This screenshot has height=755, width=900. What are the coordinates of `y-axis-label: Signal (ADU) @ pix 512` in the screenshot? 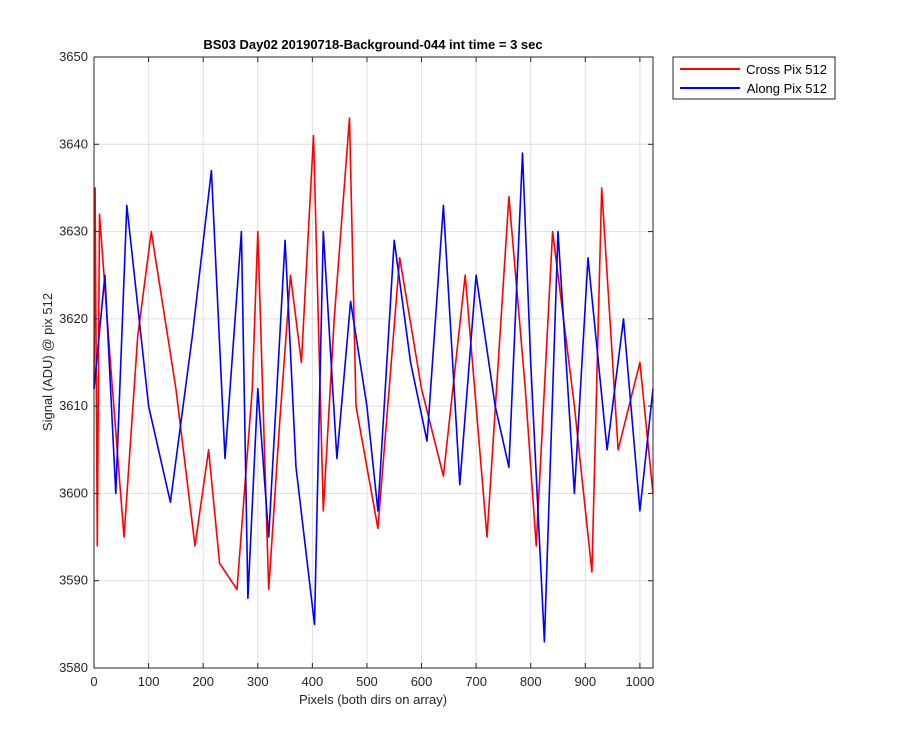 It's located at (47, 362).